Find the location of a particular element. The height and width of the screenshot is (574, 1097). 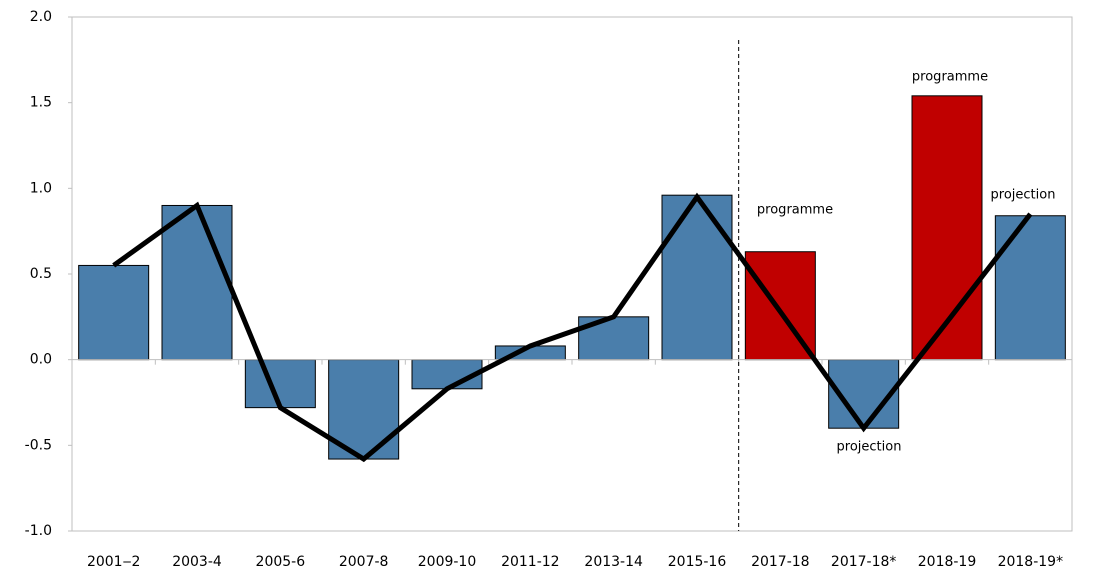

y-tick-label: 1.0 is located at coordinates (41, 188).